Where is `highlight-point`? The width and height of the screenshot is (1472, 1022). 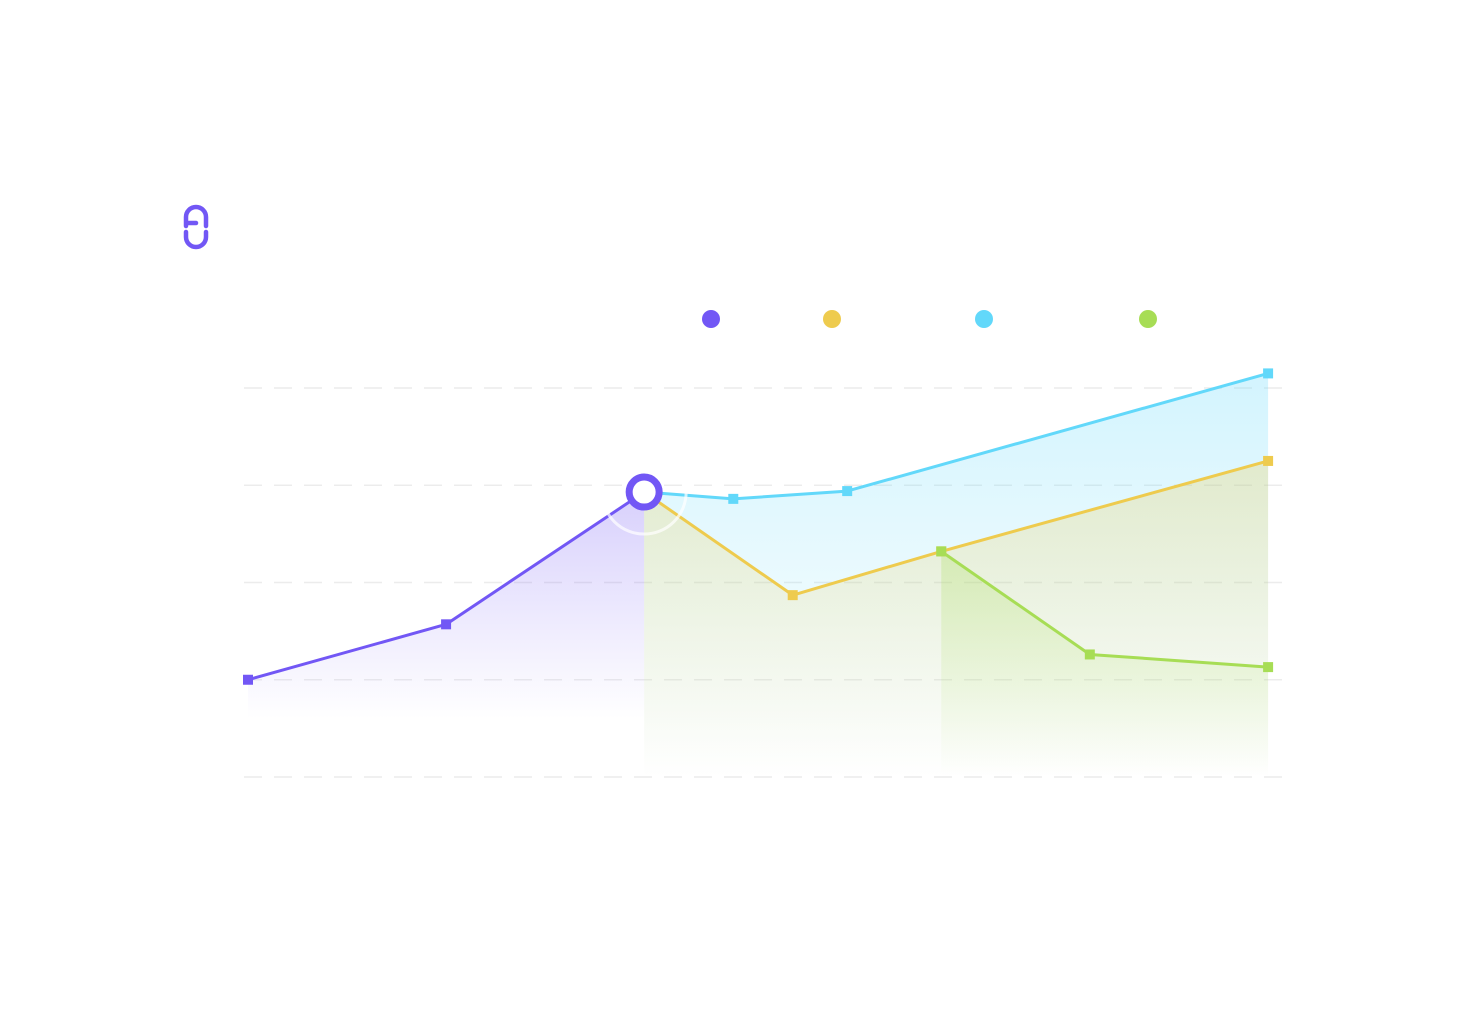 highlight-point is located at coordinates (644, 492).